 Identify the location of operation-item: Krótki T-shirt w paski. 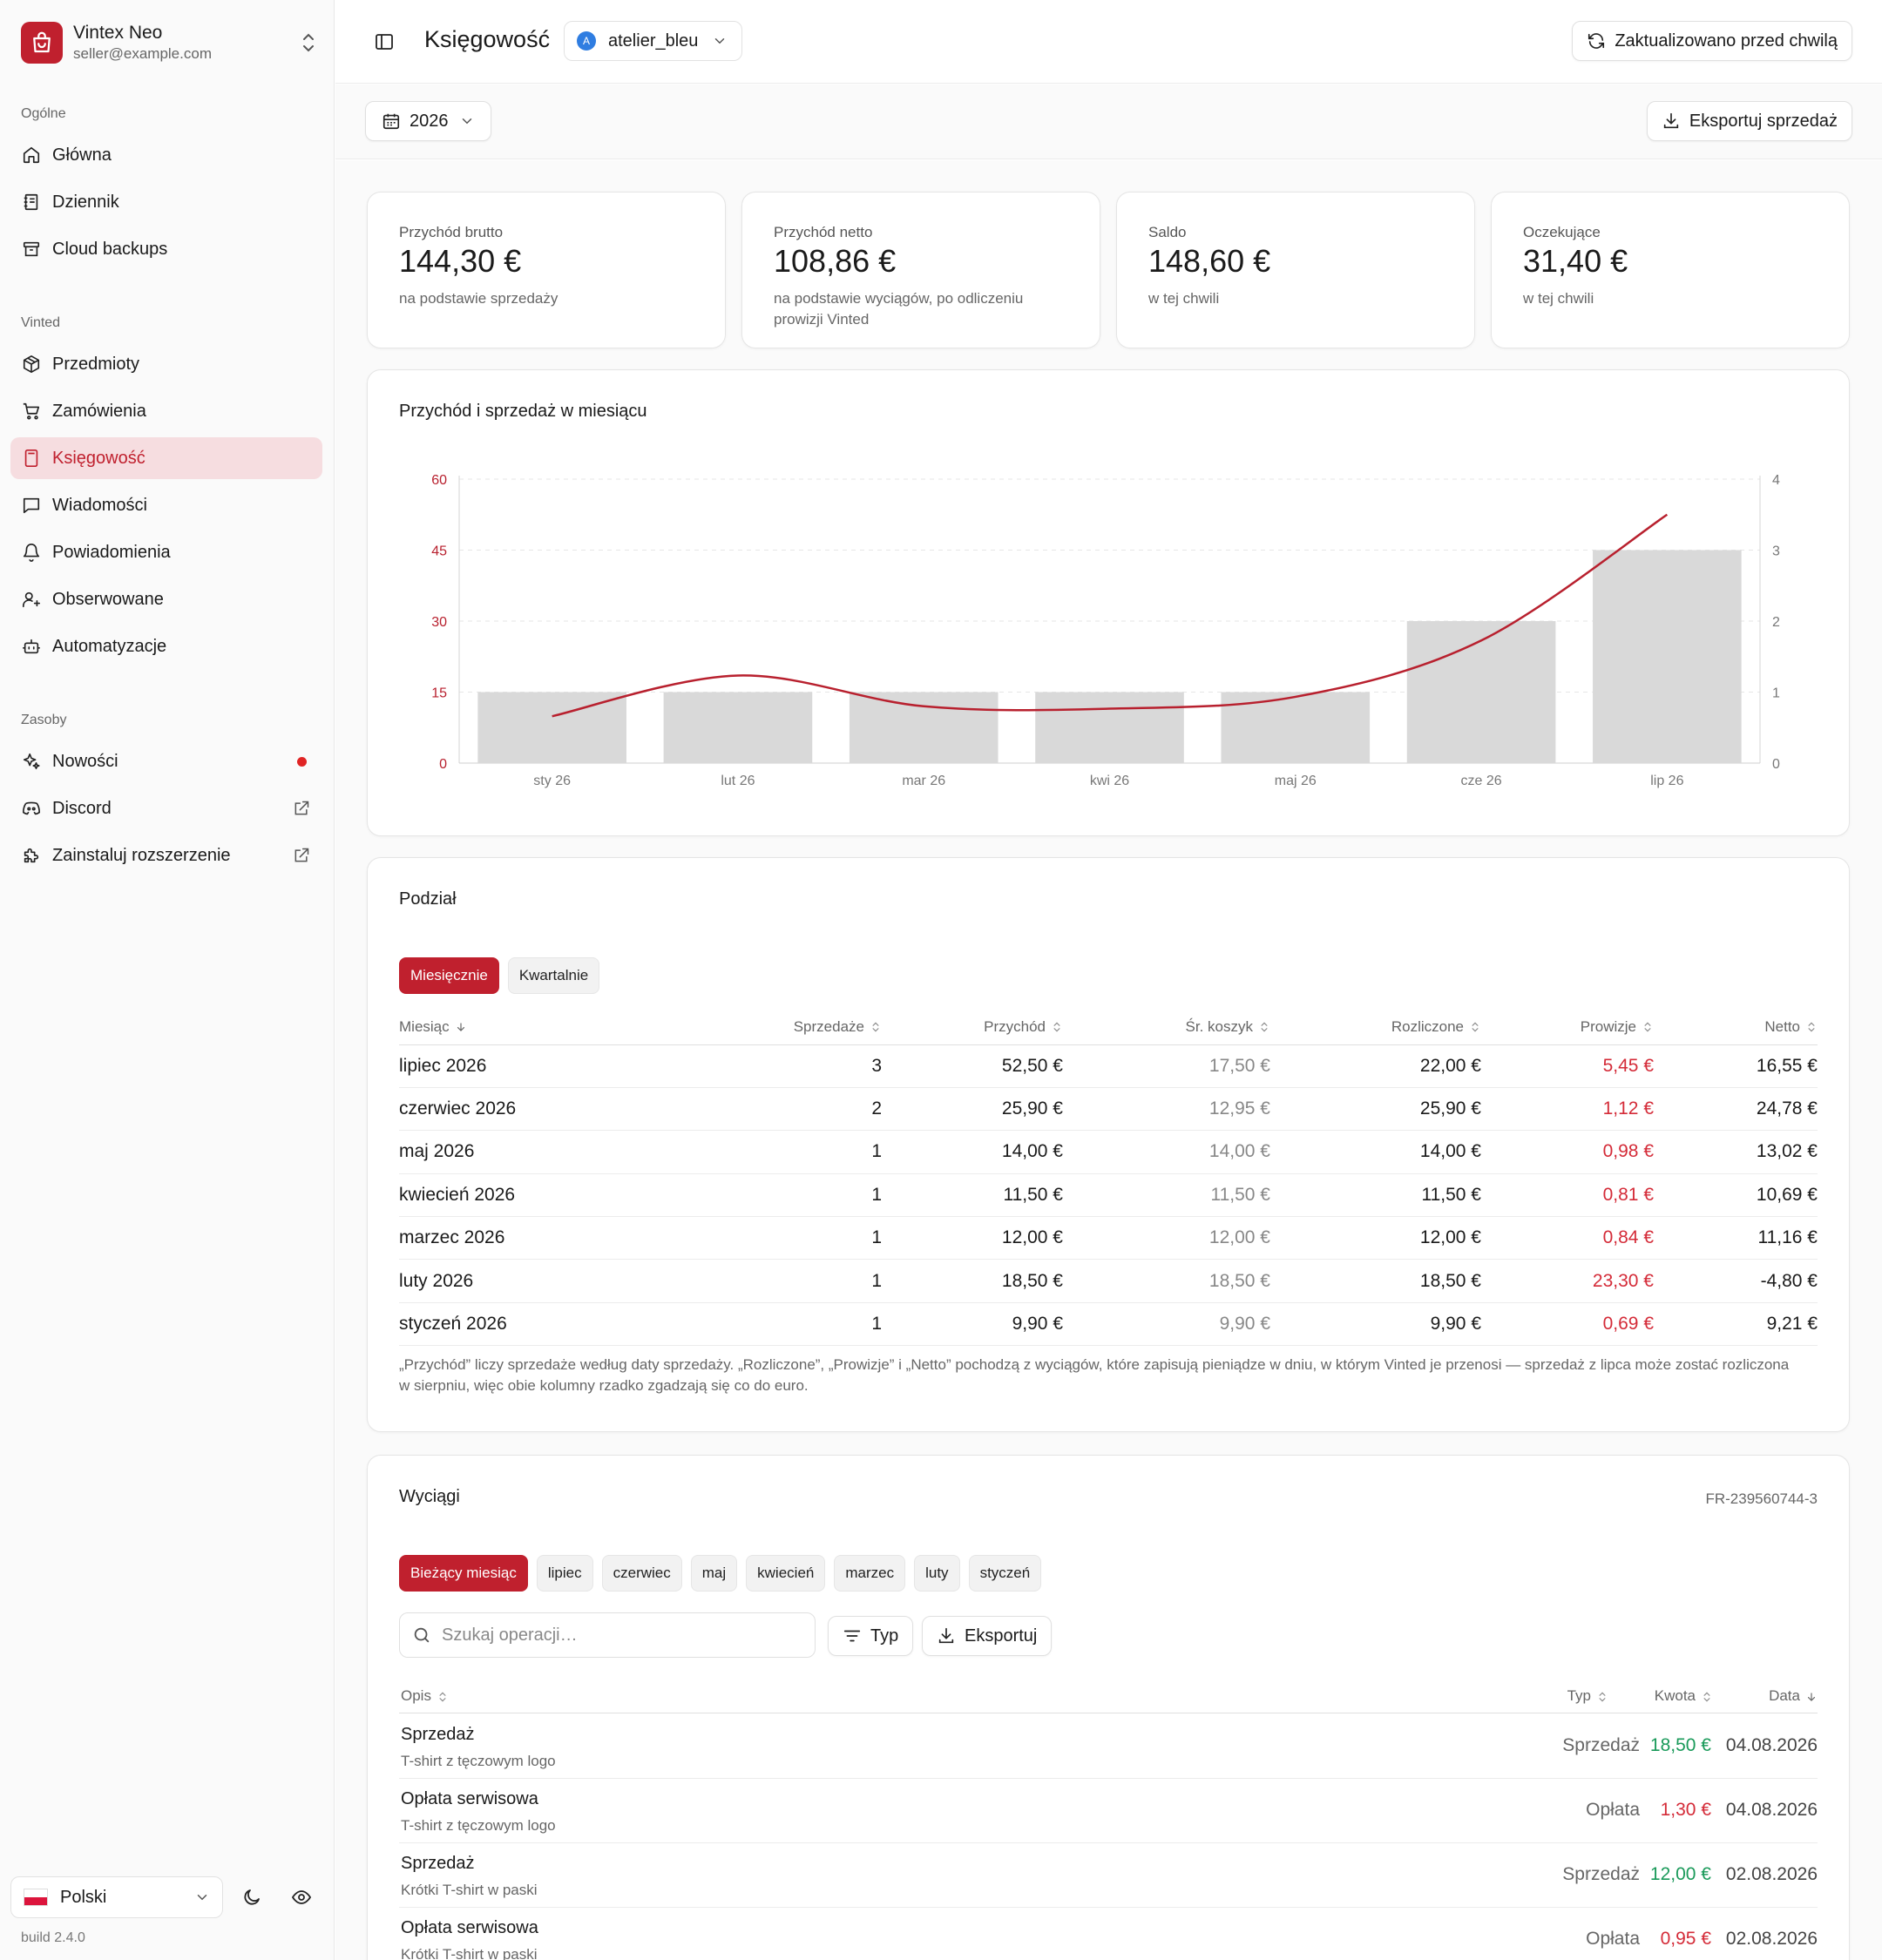
(469, 1953).